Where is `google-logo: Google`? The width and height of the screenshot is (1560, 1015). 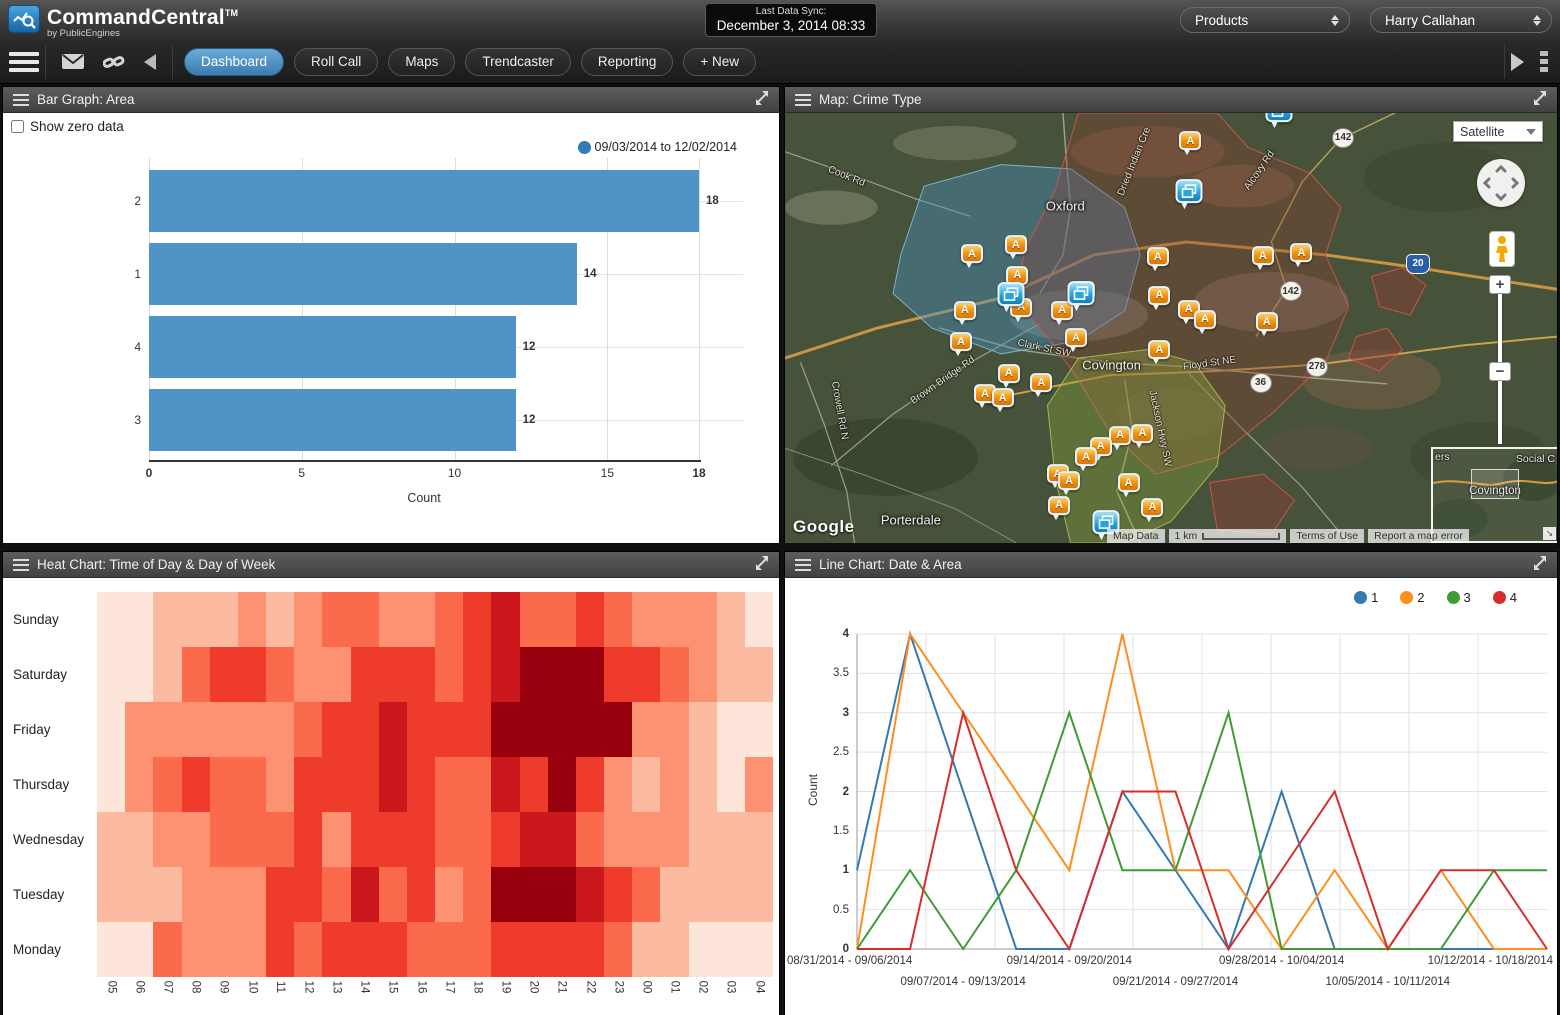
google-logo: Google is located at coordinates (824, 526).